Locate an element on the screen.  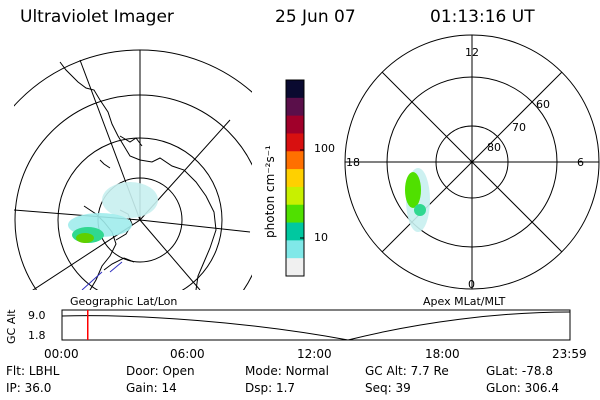
info-gc-alt: GC Alt: 7.7 Re is located at coordinates (407, 371).